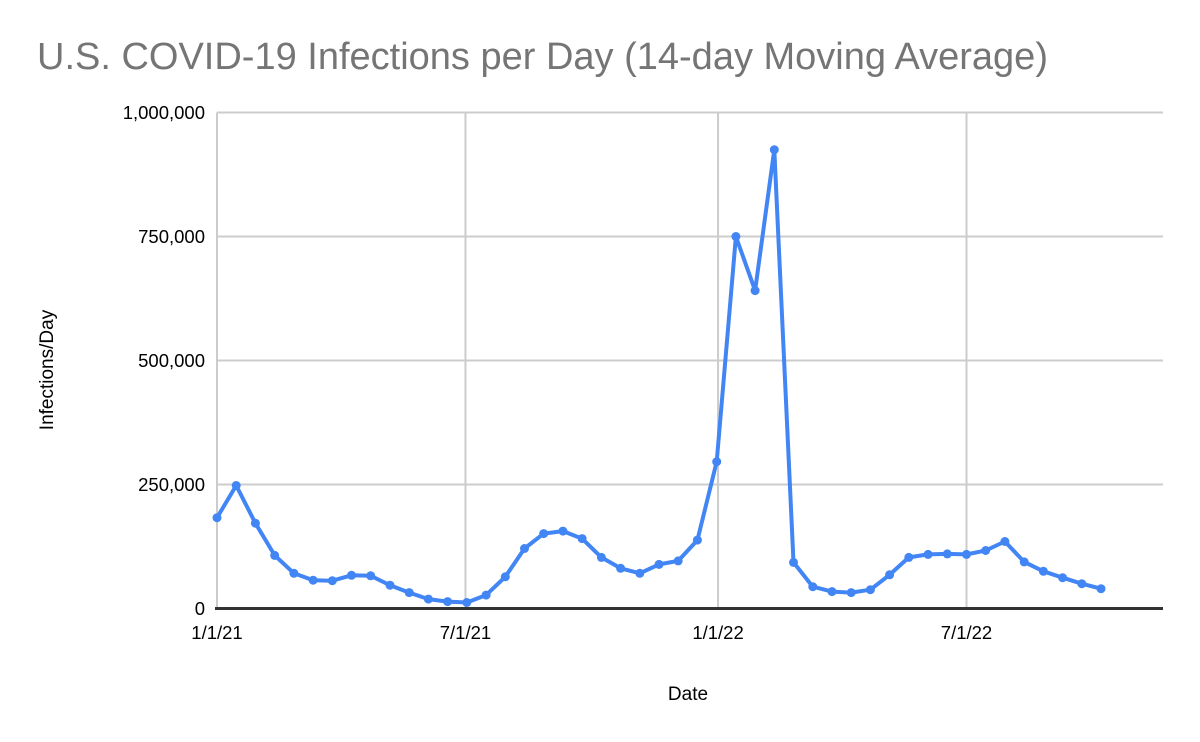  Describe the element at coordinates (47, 369) in the screenshot. I see `y-axis-title: Infections/Day` at that location.